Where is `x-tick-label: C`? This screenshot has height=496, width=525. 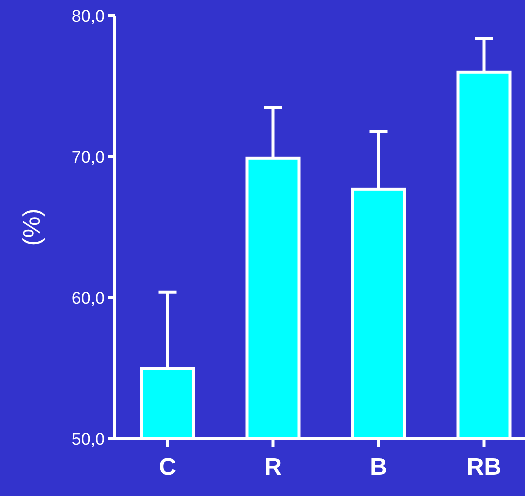
x-tick-label: C is located at coordinates (167, 467).